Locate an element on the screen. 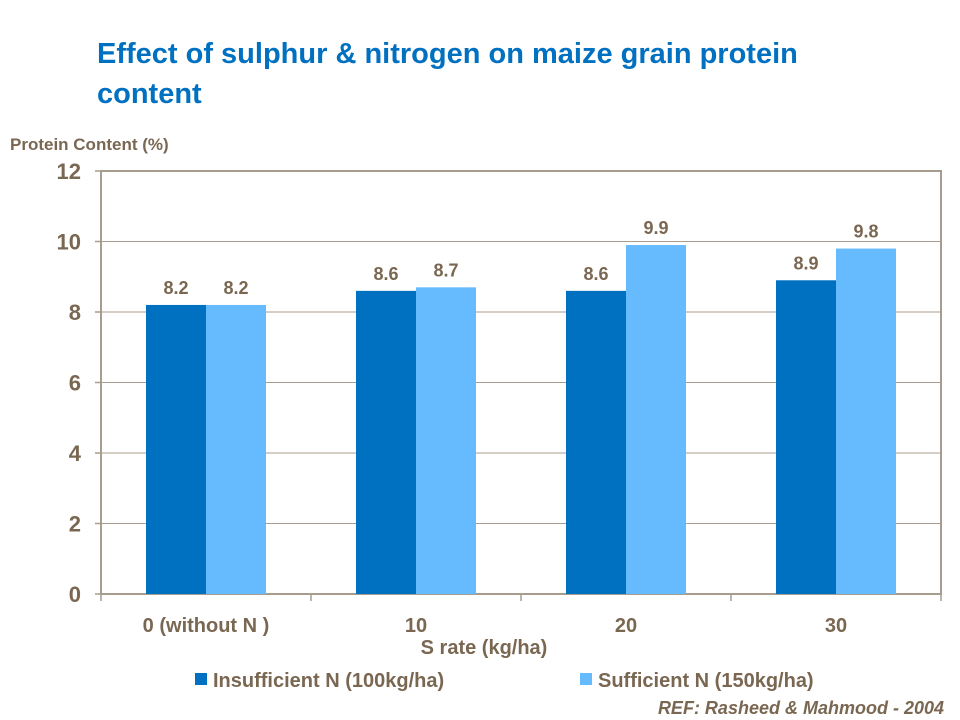  data-label: 8.9 is located at coordinates (805, 263).